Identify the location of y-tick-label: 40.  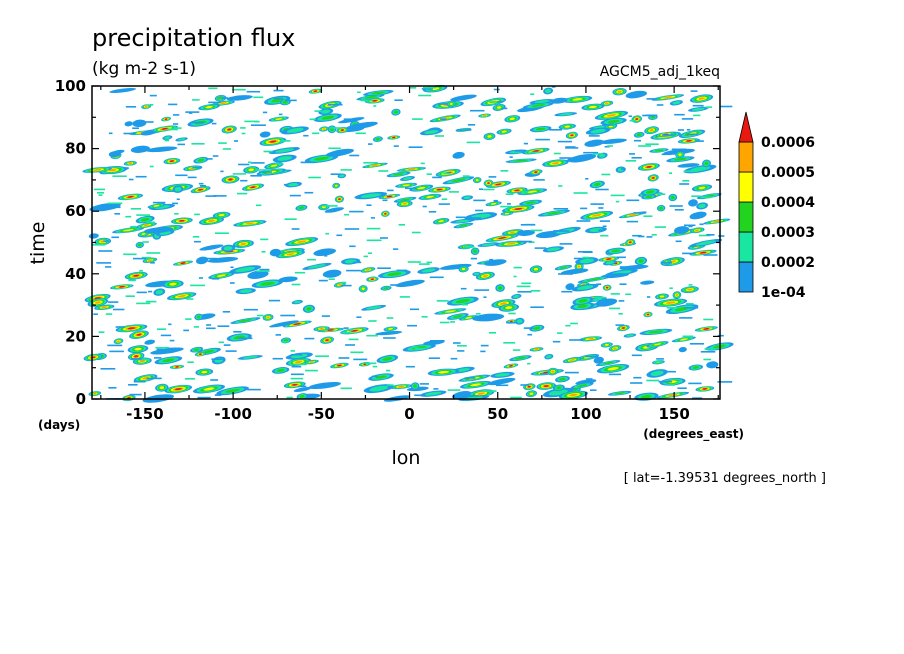
(75, 274).